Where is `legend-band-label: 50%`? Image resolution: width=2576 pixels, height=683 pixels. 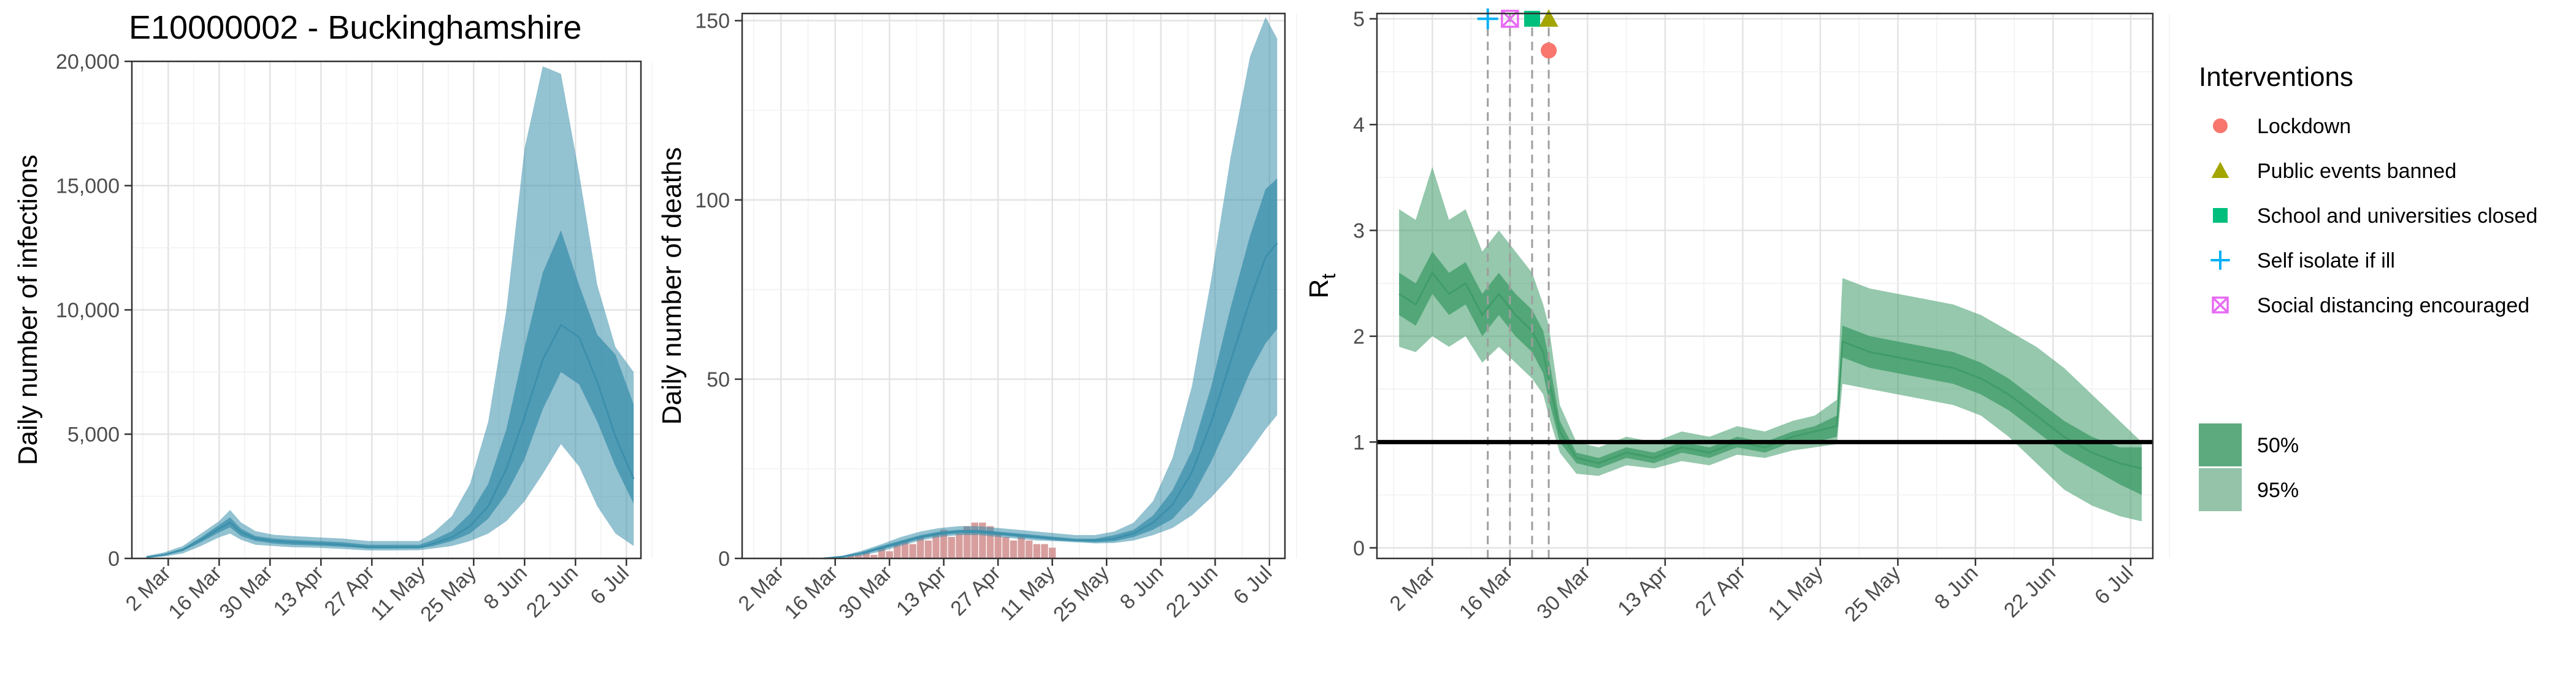 legend-band-label: 50% is located at coordinates (2278, 446).